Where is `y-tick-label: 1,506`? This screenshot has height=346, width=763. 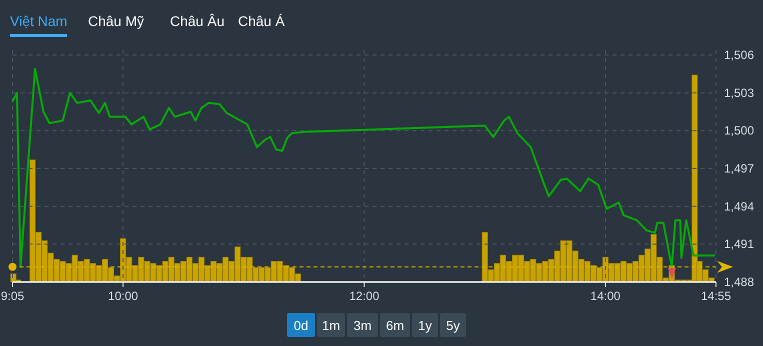
y-tick-label: 1,506 is located at coordinates (739, 55).